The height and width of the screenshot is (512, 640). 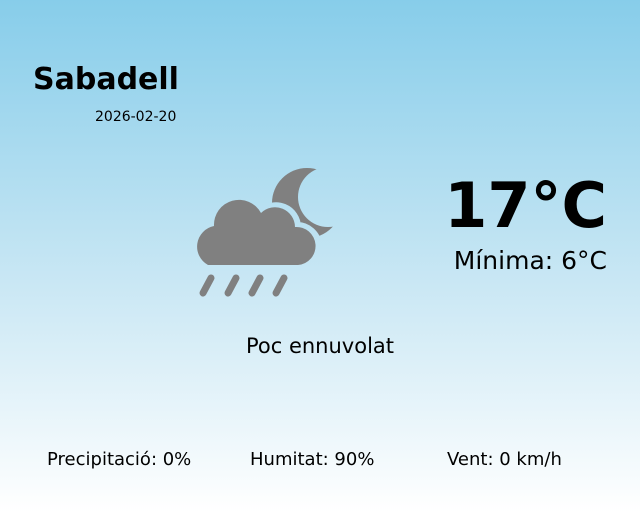 What do you see at coordinates (530, 260) in the screenshot?
I see `minimum-temperature: Mínima: 6°C` at bounding box center [530, 260].